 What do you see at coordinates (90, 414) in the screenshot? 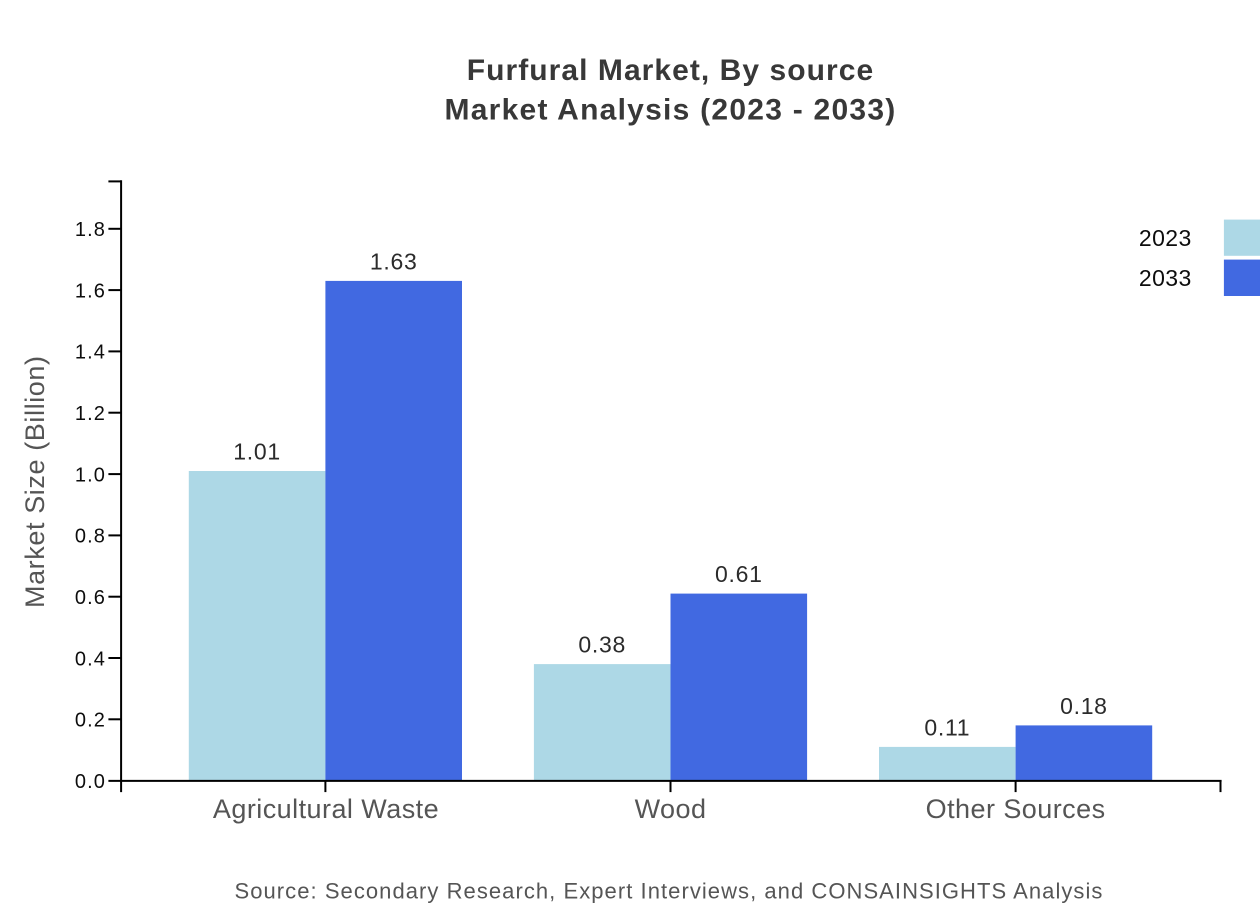
I see `svg-text: 1.2` at bounding box center [90, 414].